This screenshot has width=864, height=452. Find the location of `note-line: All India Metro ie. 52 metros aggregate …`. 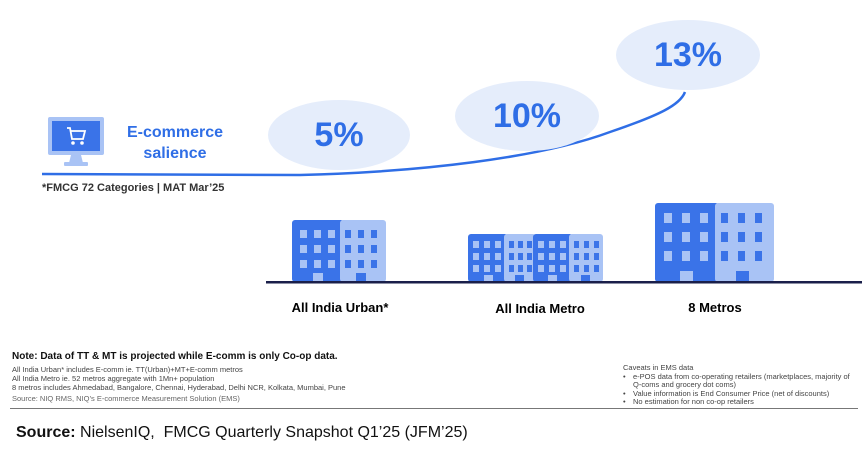

note-line: All India Metro ie. 52 metros aggregate … is located at coordinates (113, 378).